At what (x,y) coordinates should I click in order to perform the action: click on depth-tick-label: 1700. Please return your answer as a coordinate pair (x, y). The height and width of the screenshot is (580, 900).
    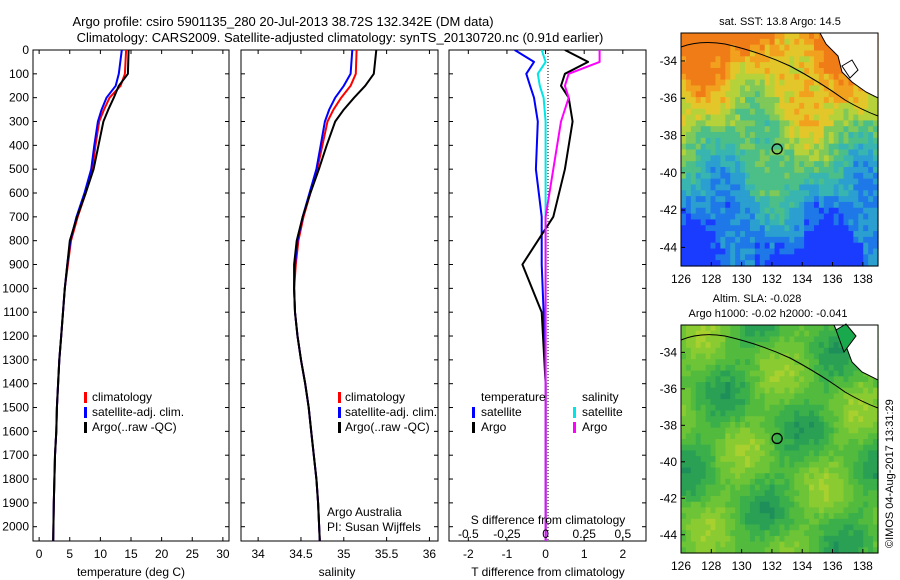
    Looking at the image, I should click on (15, 455).